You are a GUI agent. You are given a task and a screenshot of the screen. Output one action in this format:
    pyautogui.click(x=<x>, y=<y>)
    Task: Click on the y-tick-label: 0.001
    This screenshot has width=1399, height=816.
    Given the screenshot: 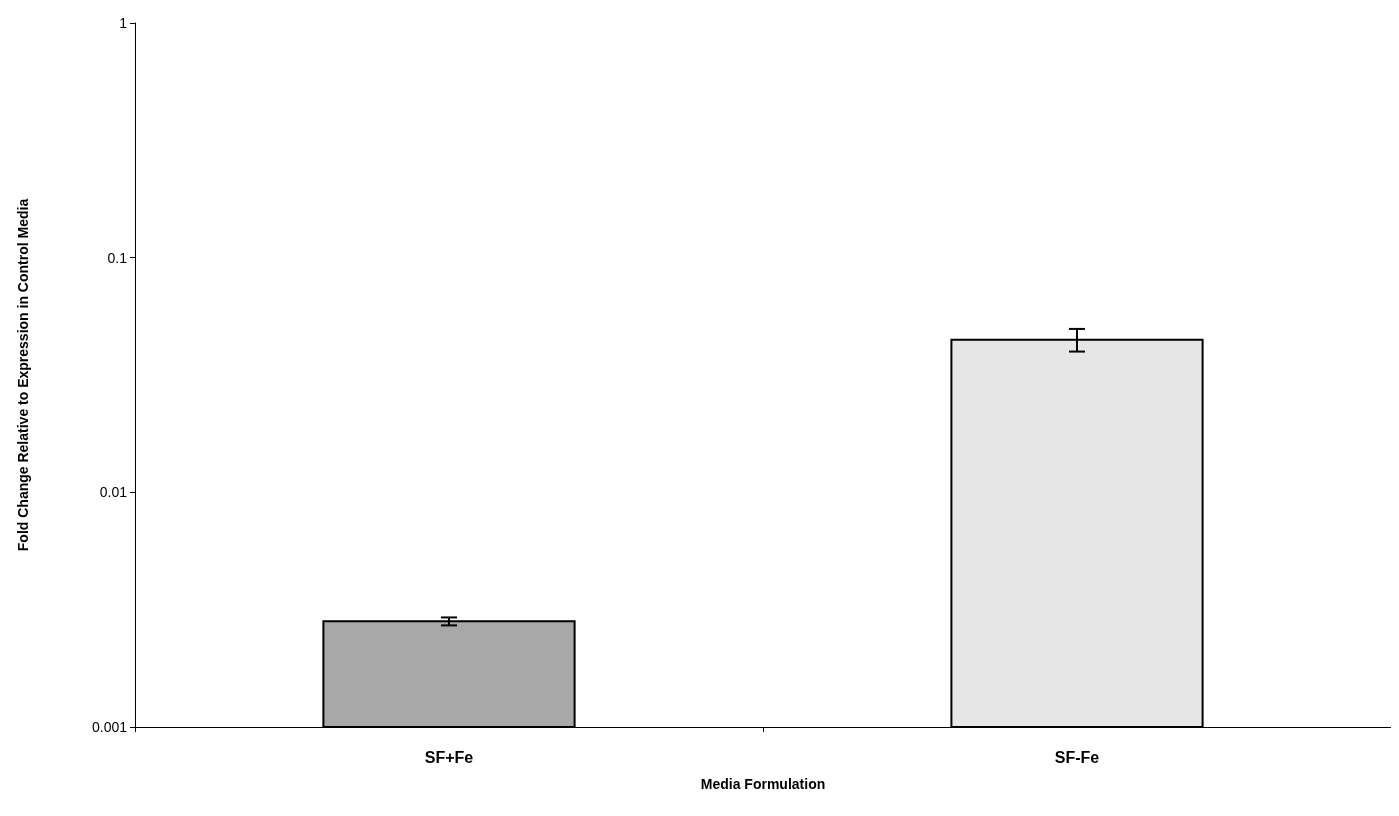 What is the action you would take?
    pyautogui.click(x=109, y=727)
    